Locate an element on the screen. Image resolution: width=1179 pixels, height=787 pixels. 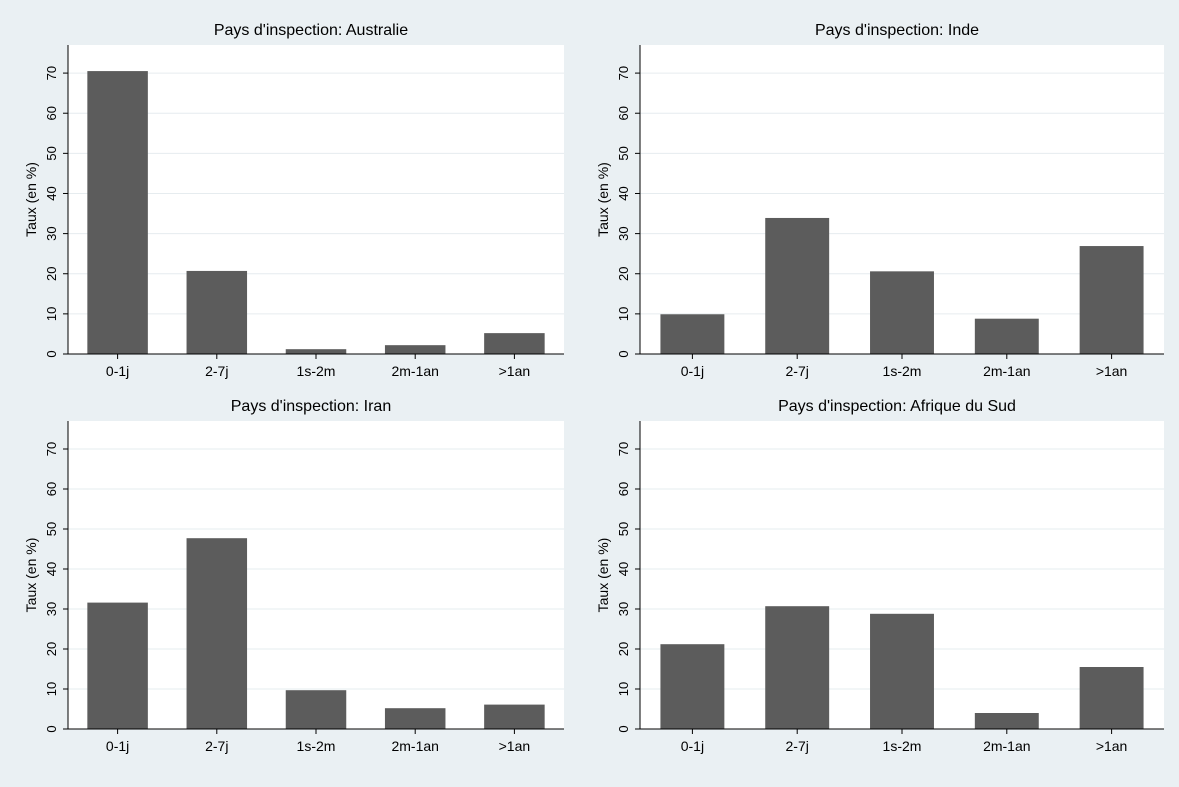
chart-title: Pays d'inspection: Afrique du Sud is located at coordinates (897, 406).